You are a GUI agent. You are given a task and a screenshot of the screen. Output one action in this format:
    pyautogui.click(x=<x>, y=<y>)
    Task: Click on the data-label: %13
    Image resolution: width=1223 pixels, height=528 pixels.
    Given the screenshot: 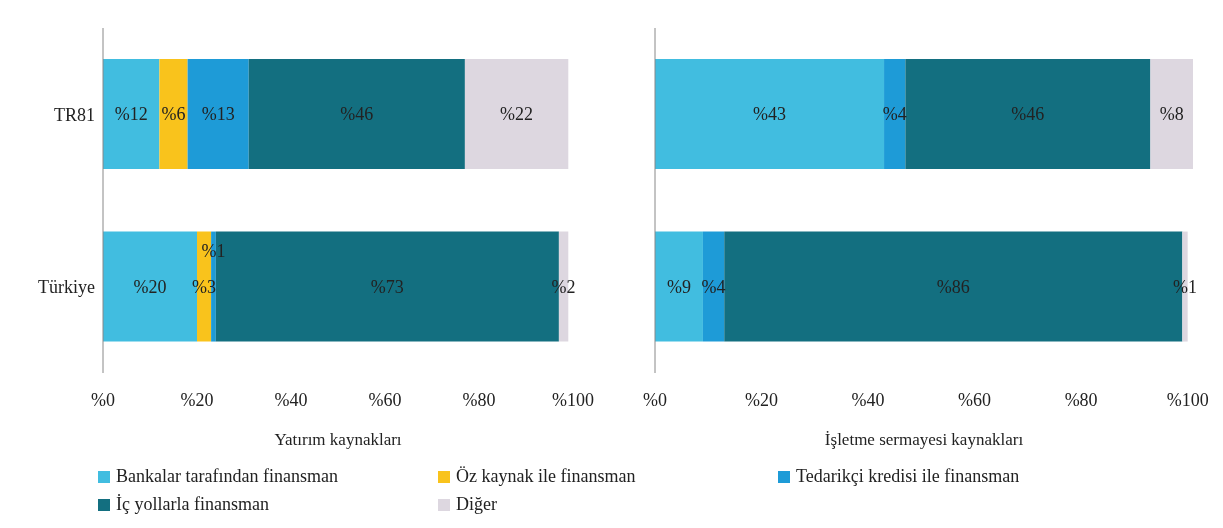 What is the action you would take?
    pyautogui.click(x=218, y=114)
    